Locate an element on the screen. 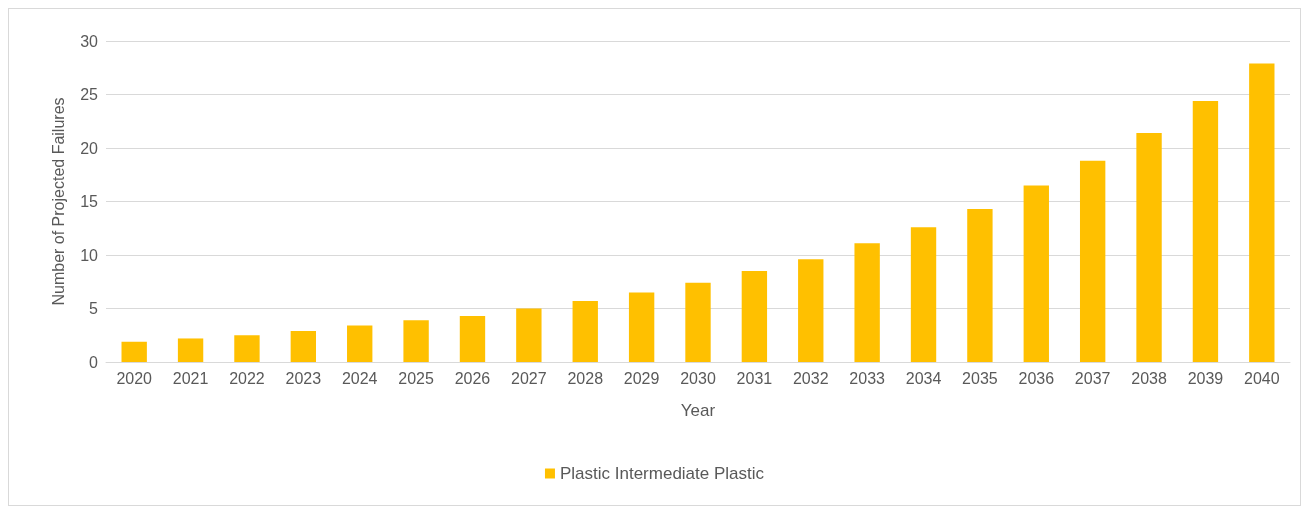  x-tick-label: 2030 is located at coordinates (698, 378).